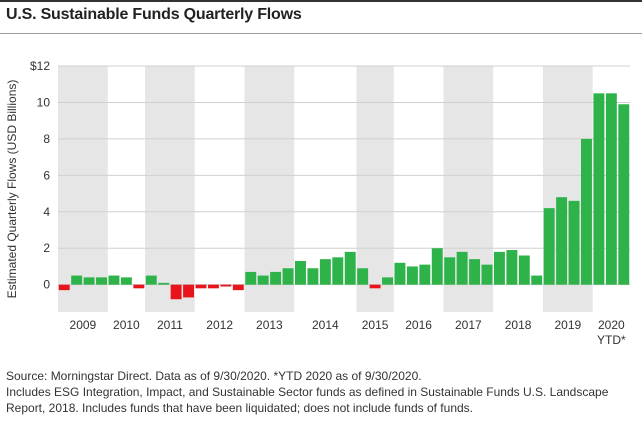 The image size is (642, 423). I want to click on y-tick-label: 2, so click(46, 248).